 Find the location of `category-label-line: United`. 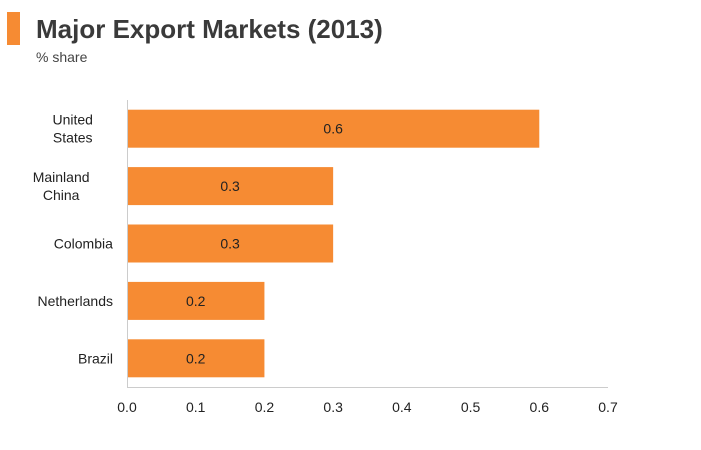

category-label-line: United is located at coordinates (72, 120).